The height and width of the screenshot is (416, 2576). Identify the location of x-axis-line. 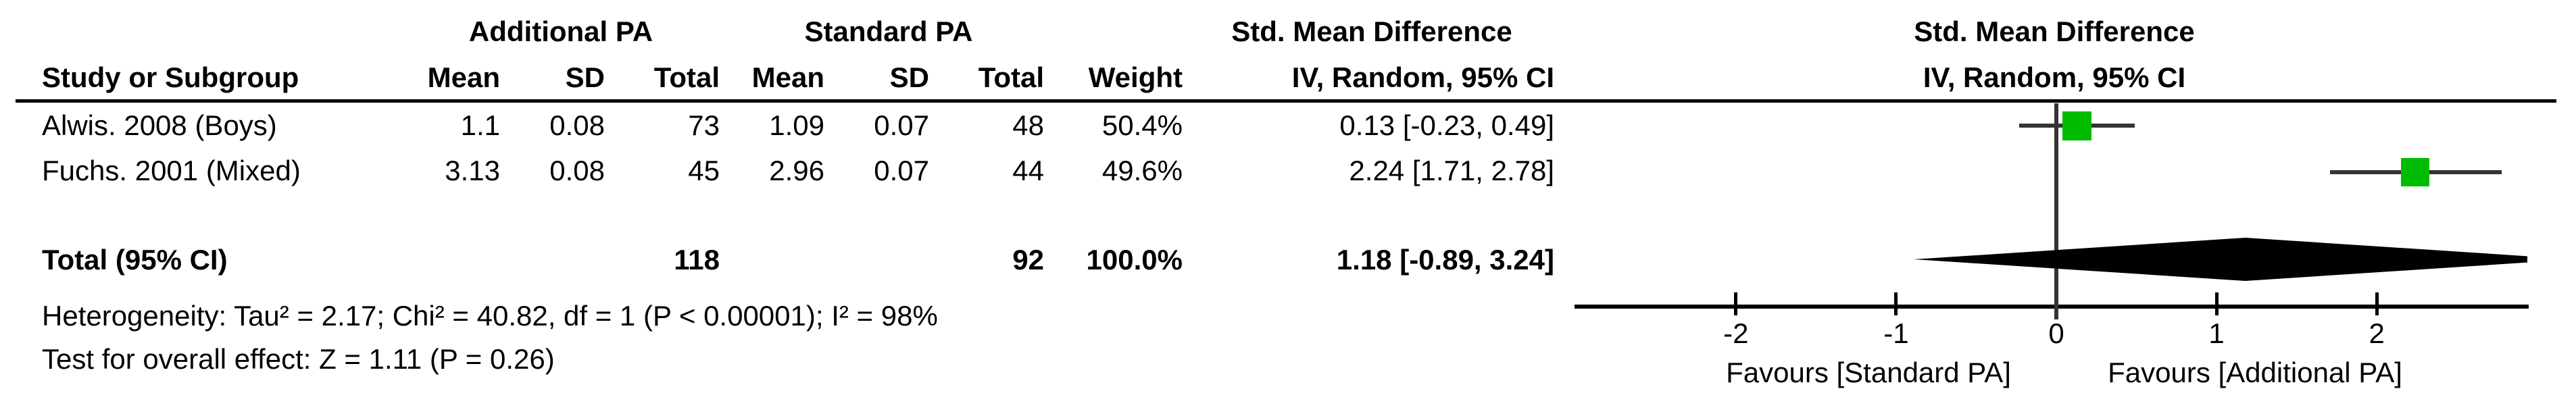
(2052, 307).